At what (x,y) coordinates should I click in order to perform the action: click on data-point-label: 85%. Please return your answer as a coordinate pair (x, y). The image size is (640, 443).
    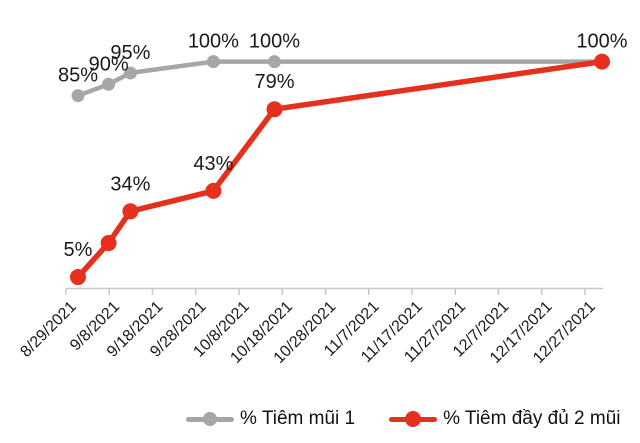
    Looking at the image, I should click on (78, 76).